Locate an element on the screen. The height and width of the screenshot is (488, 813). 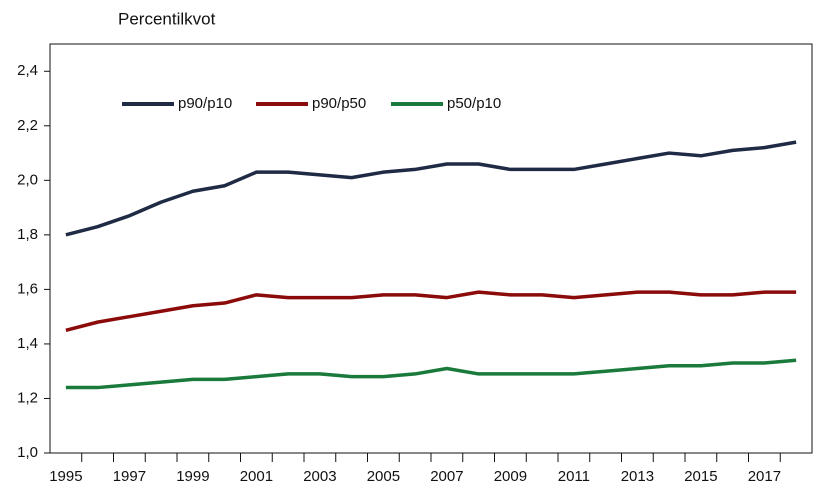
x-tick-label: 1997 is located at coordinates (129, 476).